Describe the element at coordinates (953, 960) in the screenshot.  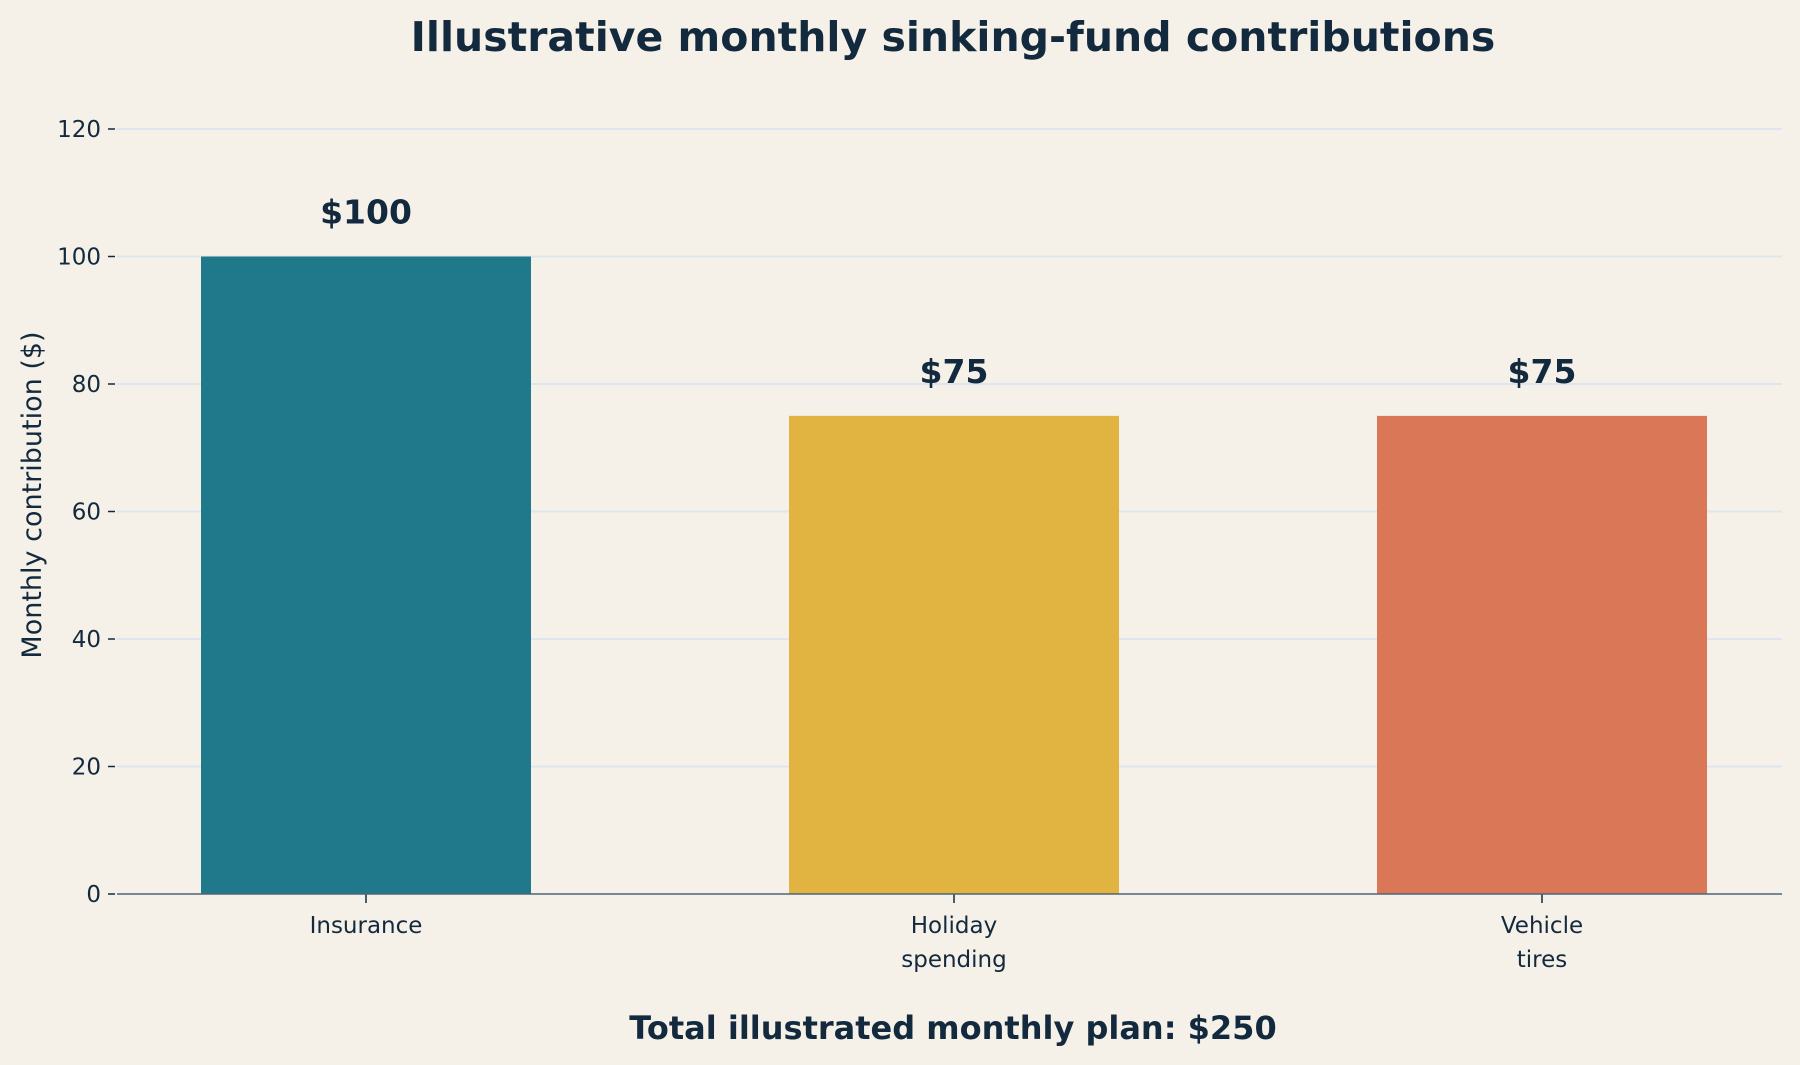
I see `x-tick-label-1-1: spending` at that location.